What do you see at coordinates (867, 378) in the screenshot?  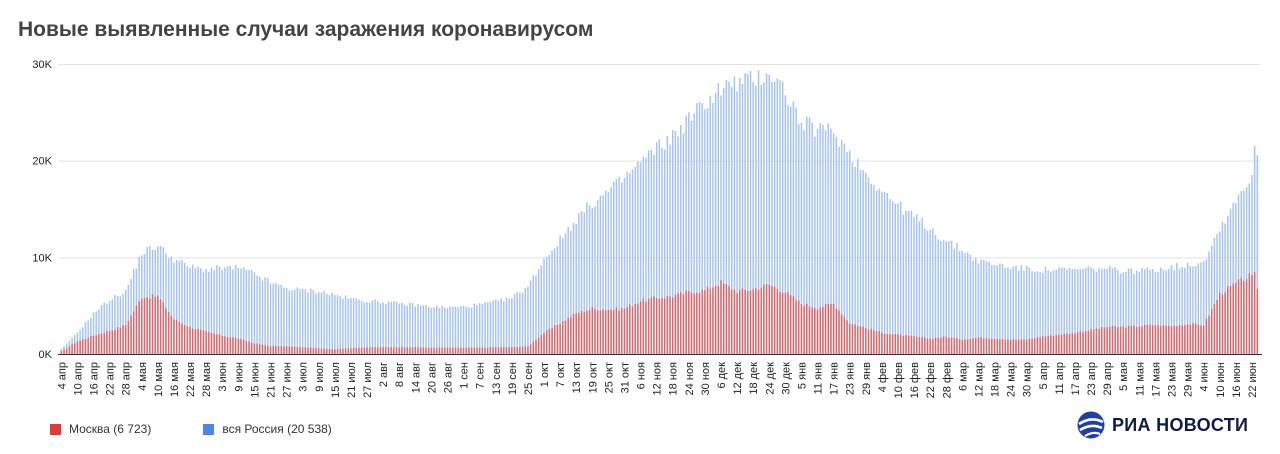 I see `x-tick-label: 29 янв` at bounding box center [867, 378].